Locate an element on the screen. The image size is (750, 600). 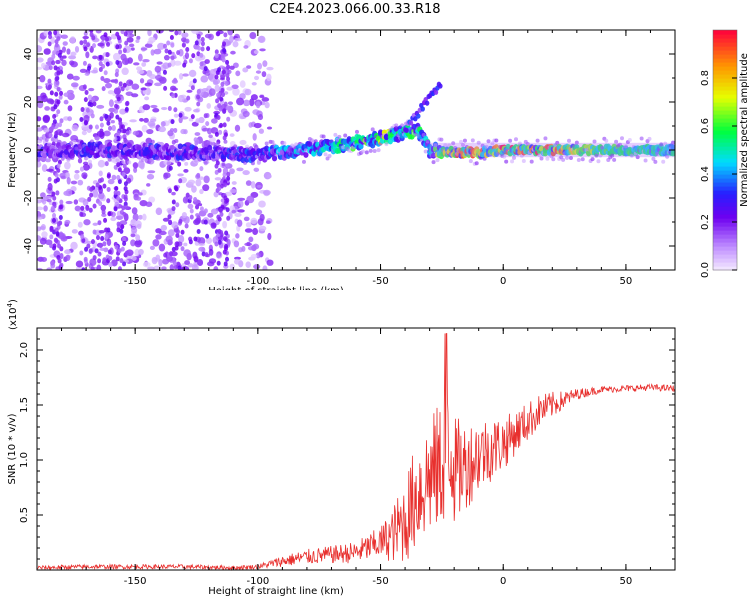
colorbar-tick-label: 0.2 is located at coordinates (705, 222).